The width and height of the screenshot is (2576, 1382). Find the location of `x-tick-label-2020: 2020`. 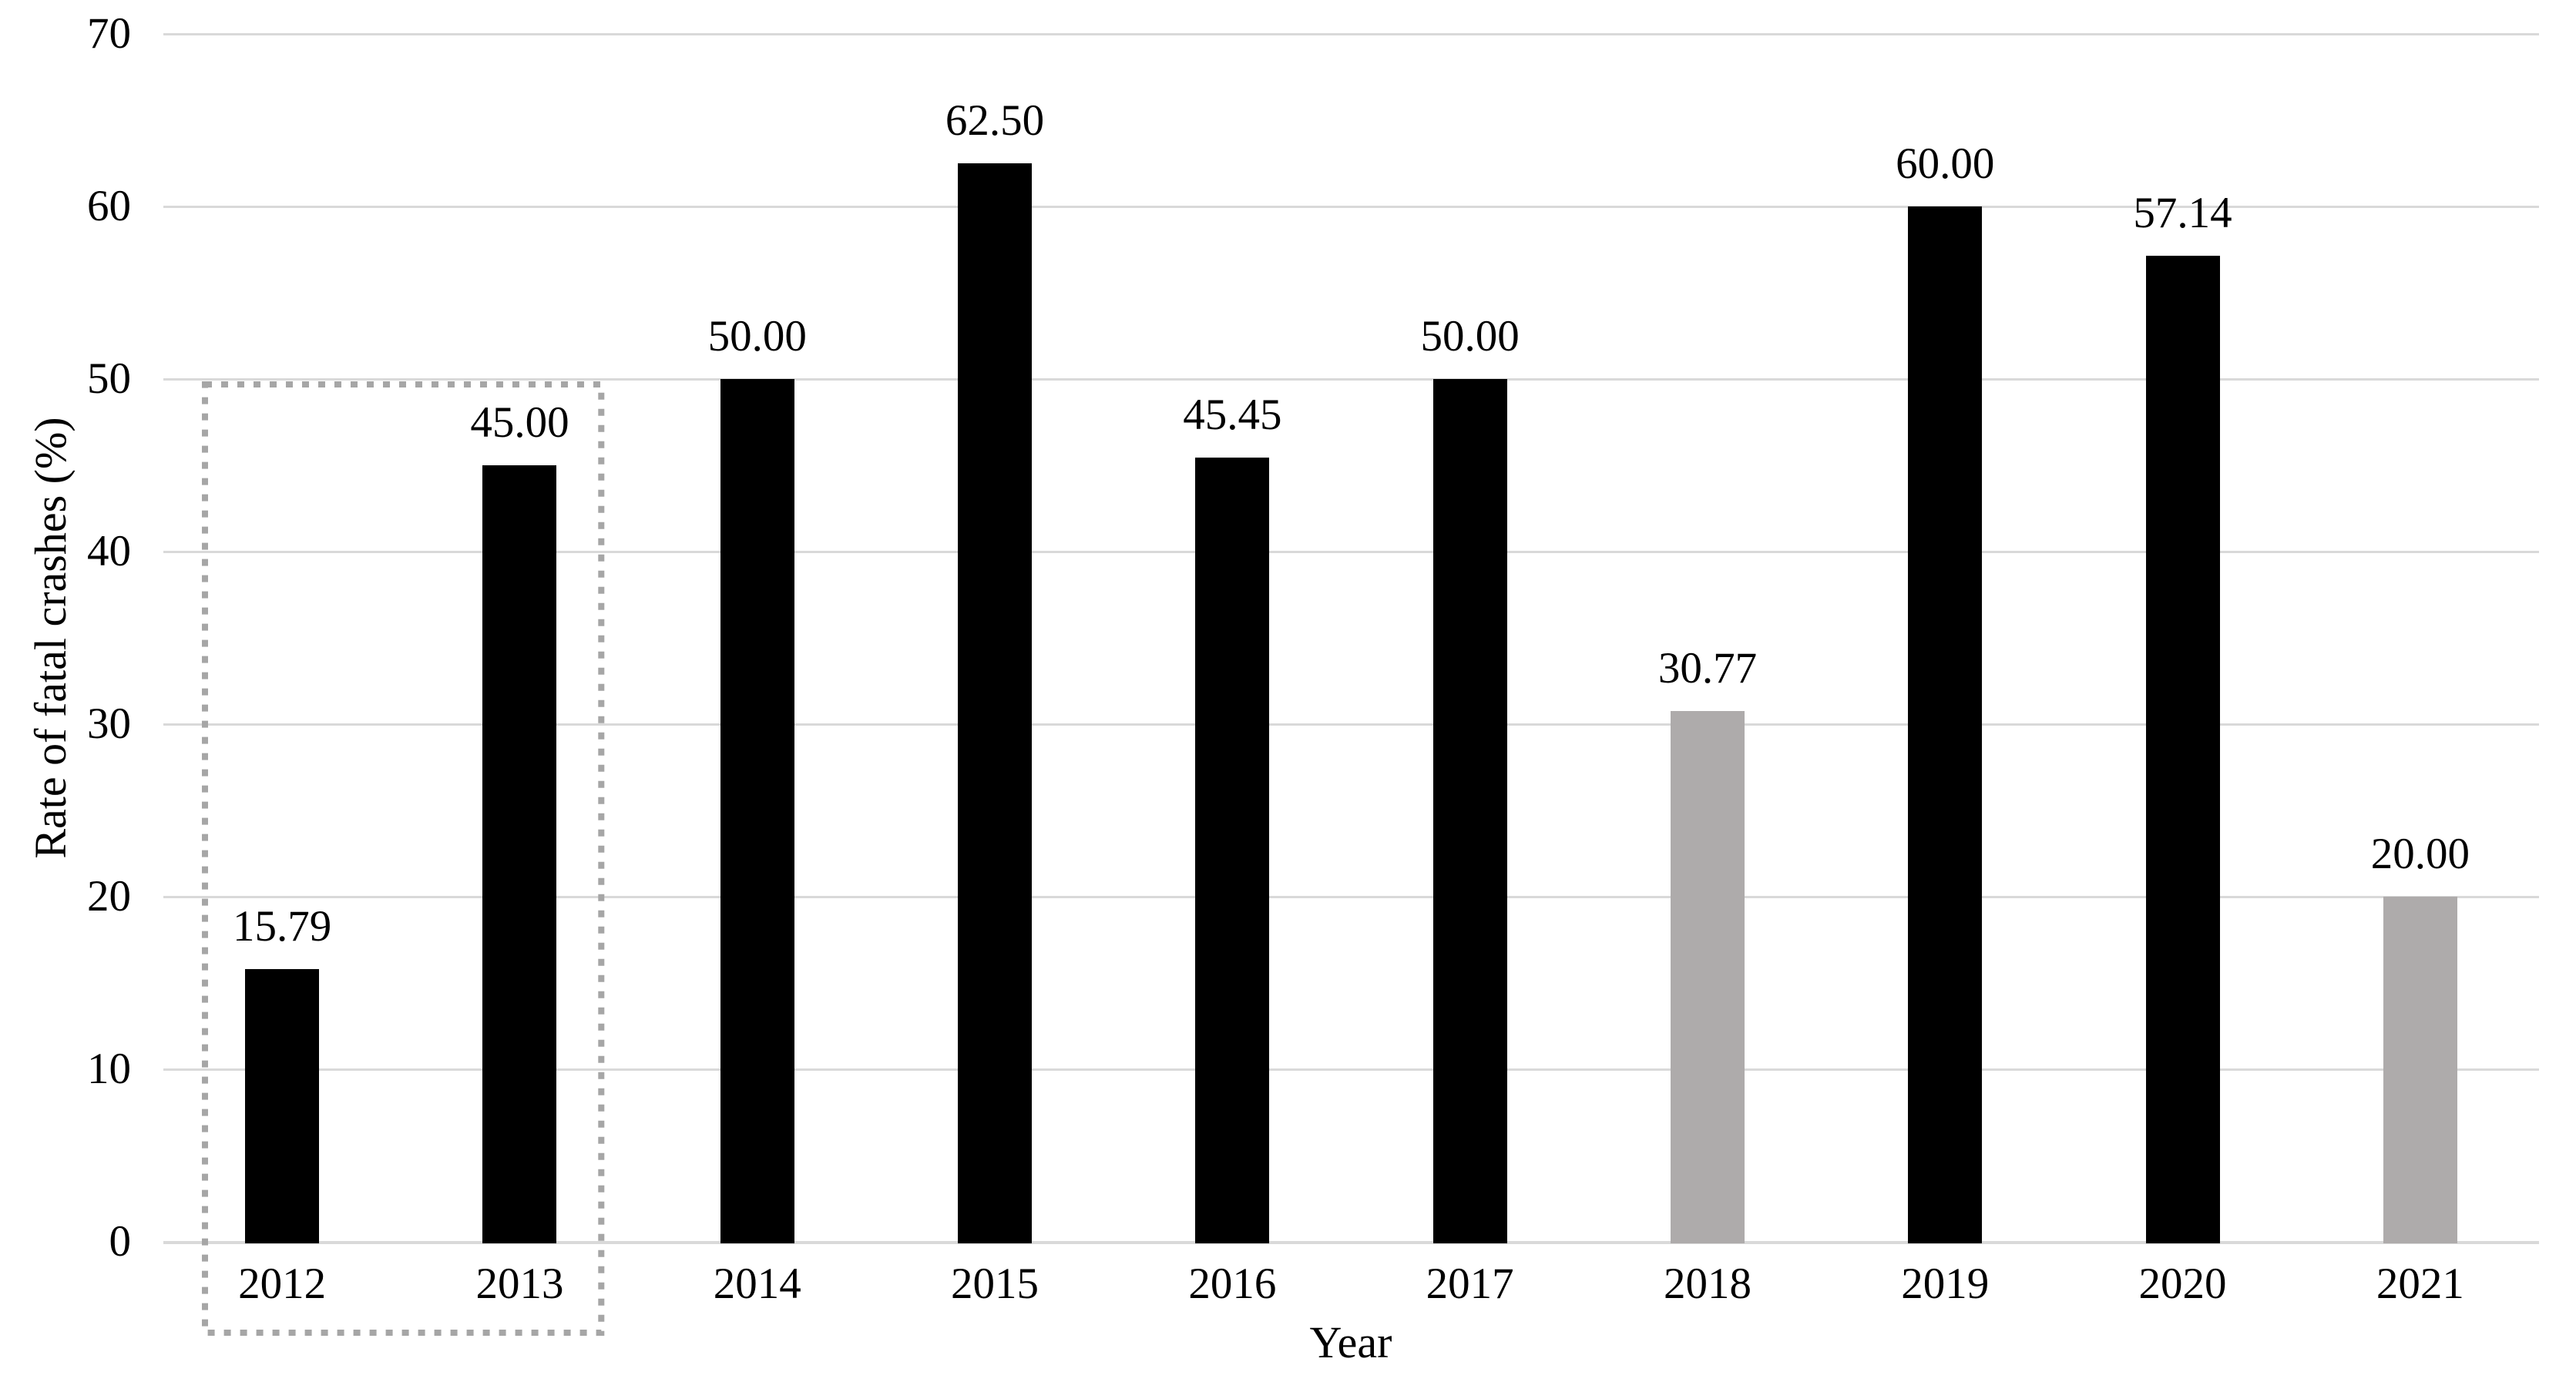

x-tick-label-2020: 2020 is located at coordinates (2182, 1284).